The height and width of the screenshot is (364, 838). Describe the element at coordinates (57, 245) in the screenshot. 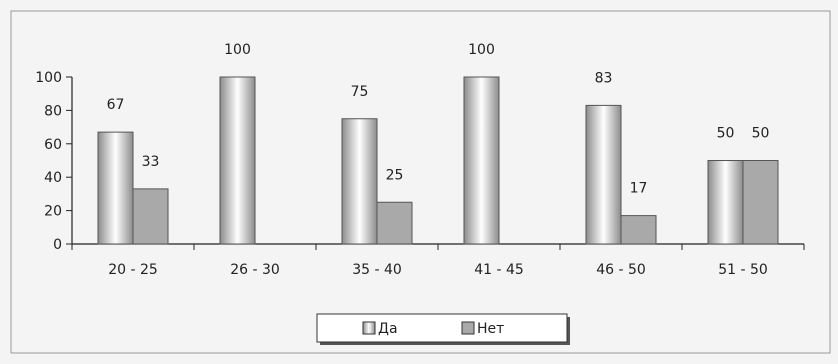

I see `y-tick-label: 0` at that location.